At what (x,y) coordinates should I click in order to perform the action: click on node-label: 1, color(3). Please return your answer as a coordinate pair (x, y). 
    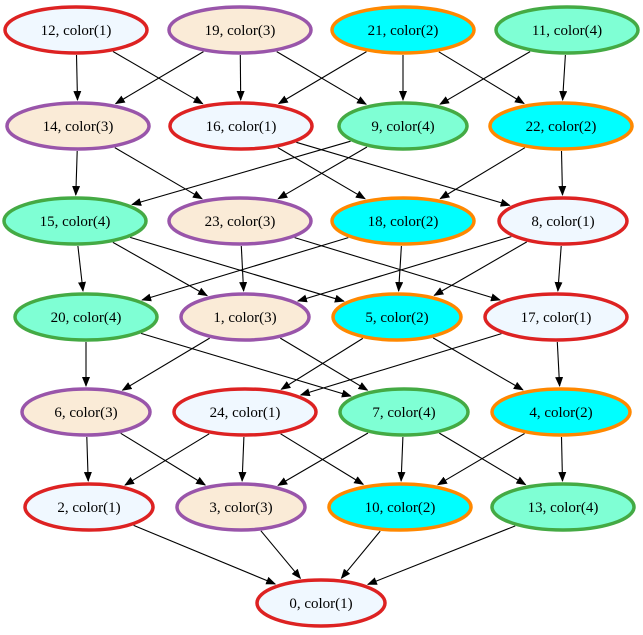
    Looking at the image, I should click on (244, 318).